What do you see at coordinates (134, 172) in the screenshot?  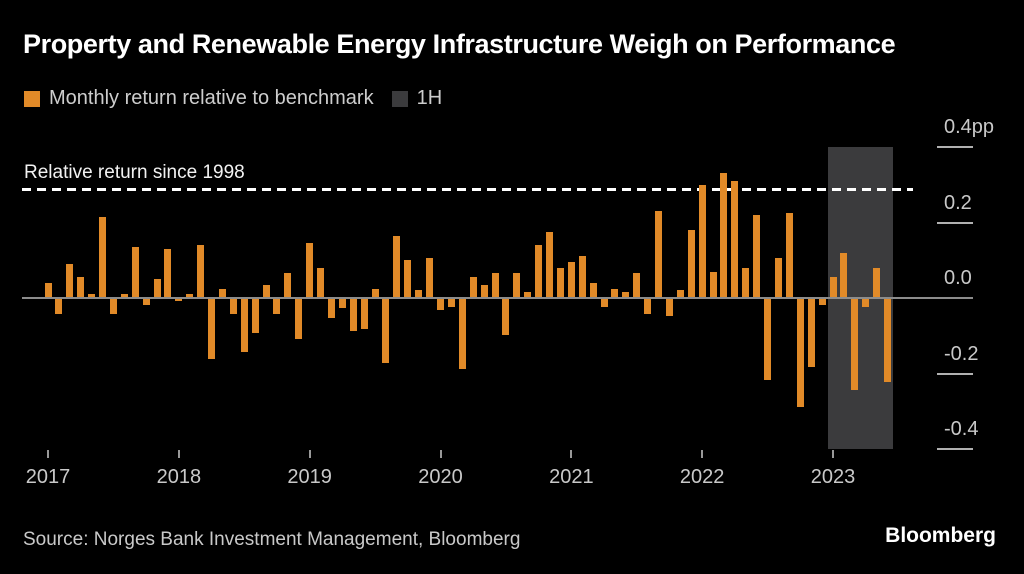 I see `reference-line-label: Relative return since 1998` at bounding box center [134, 172].